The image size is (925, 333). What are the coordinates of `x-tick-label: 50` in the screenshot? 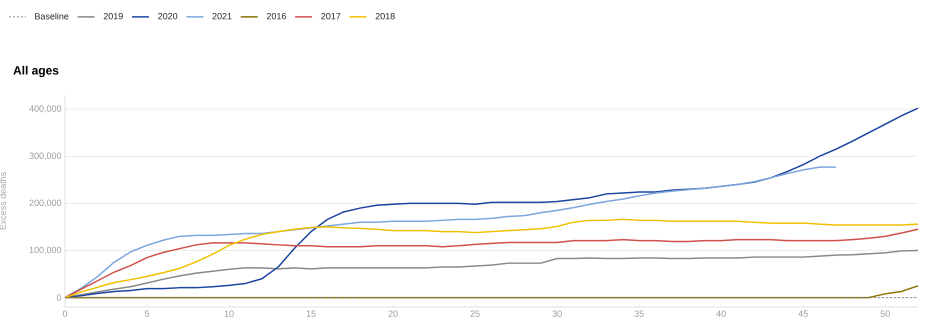 It's located at (885, 313).